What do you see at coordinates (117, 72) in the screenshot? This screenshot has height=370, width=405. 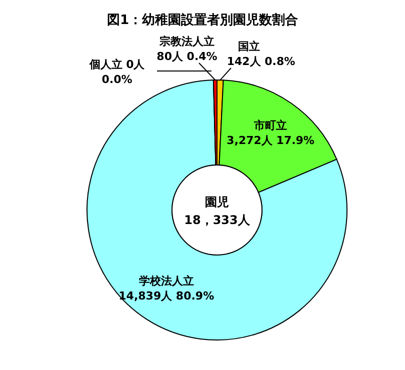 I see `legend-label: 個人立 0人 0.0%` at bounding box center [117, 72].